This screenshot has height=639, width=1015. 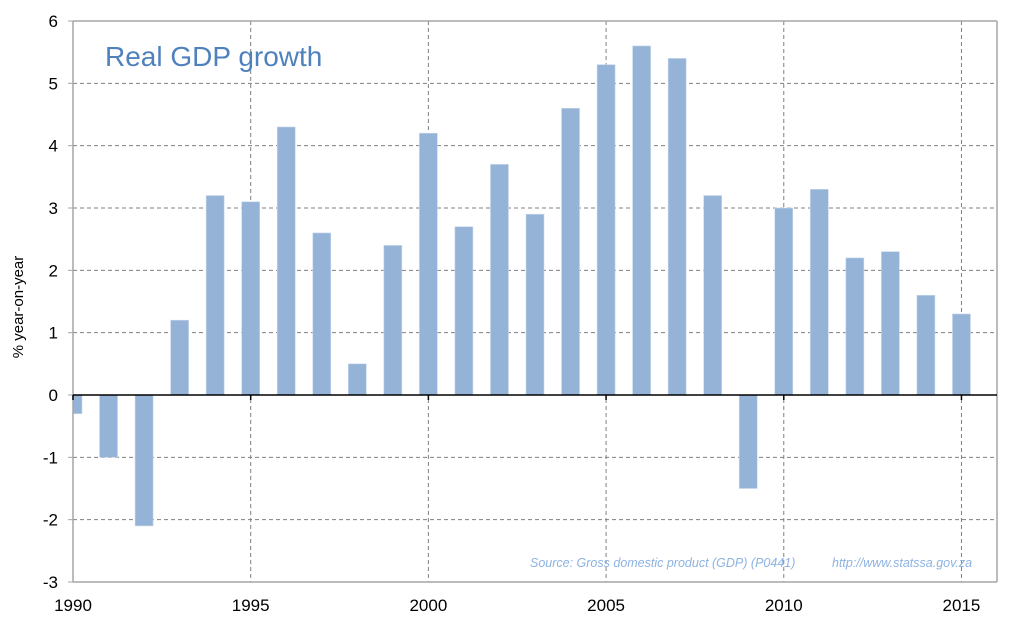 What do you see at coordinates (286, 261) in the screenshot?
I see `bar-1996` at bounding box center [286, 261].